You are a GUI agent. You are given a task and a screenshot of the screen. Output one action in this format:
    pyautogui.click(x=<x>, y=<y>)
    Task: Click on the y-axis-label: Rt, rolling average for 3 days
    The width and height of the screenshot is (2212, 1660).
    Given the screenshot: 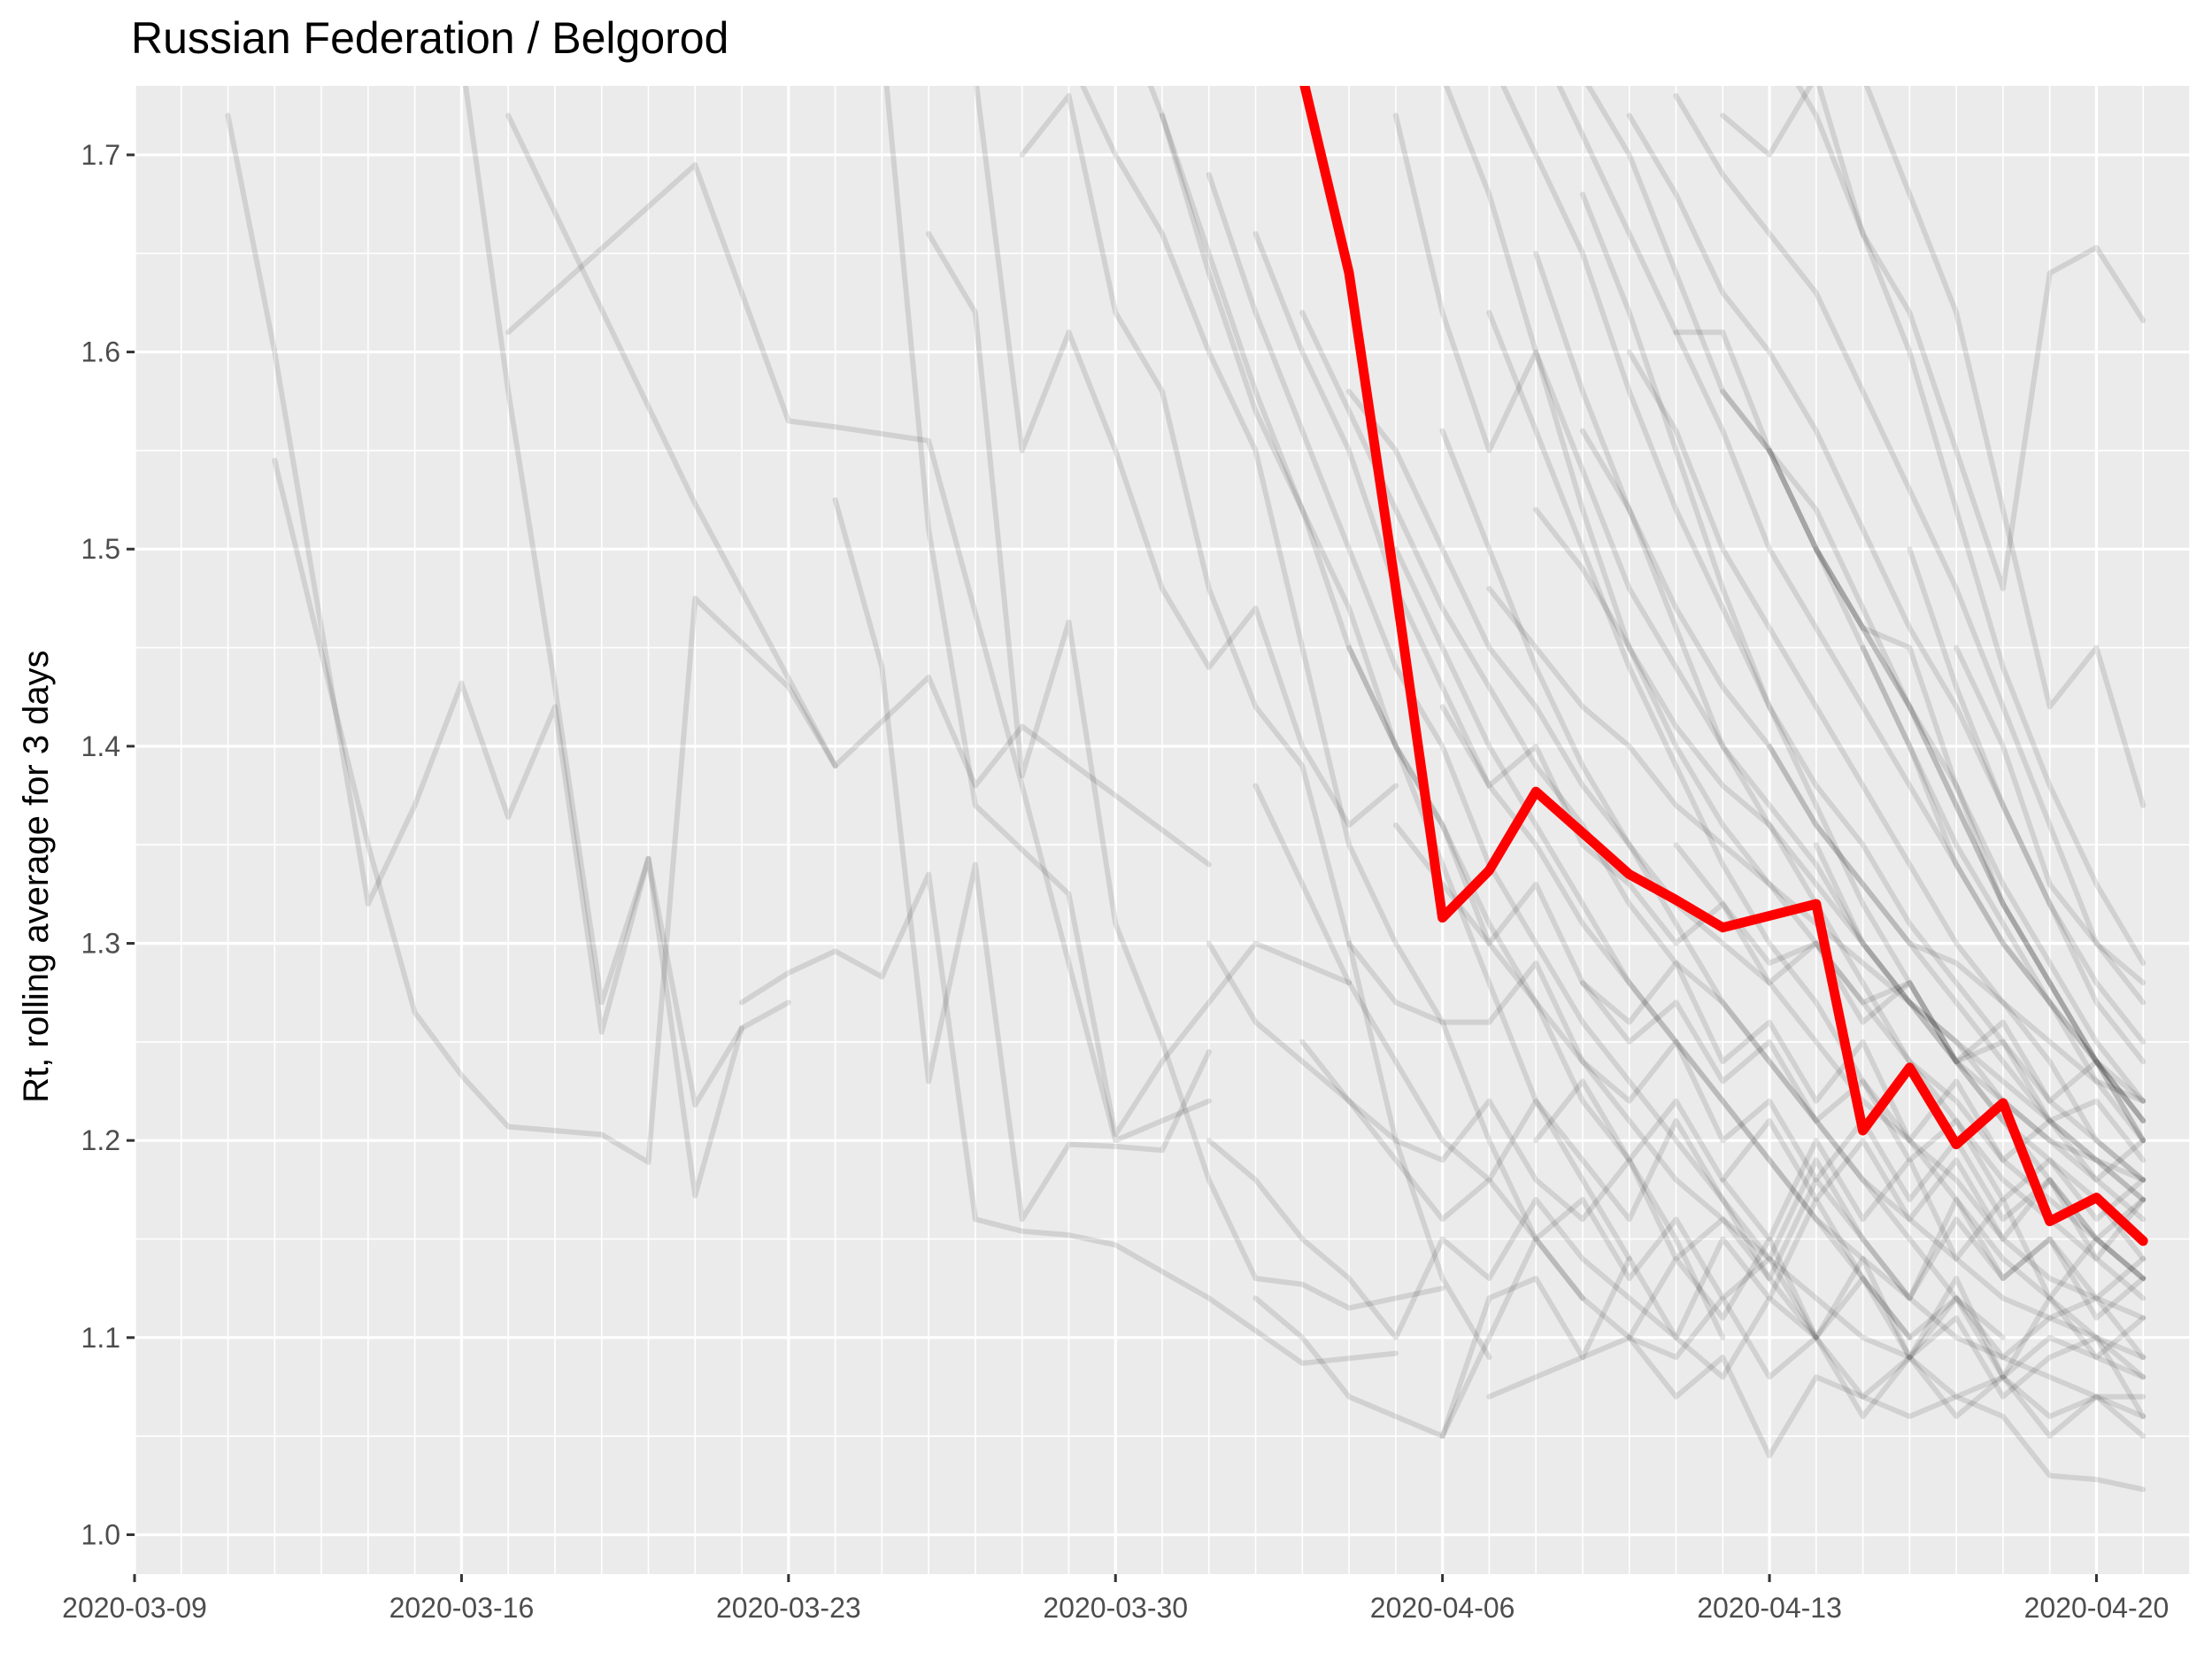 What is the action you would take?
    pyautogui.click(x=36, y=876)
    